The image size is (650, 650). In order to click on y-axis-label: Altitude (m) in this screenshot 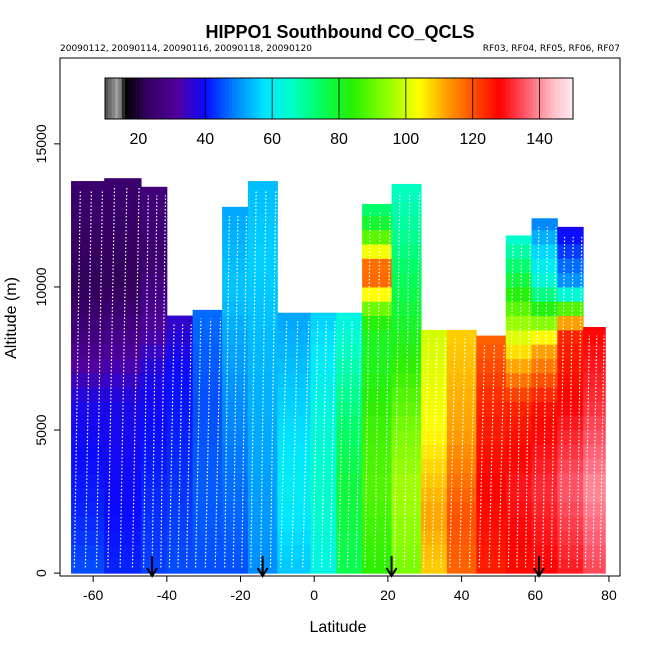, I will do `click(11, 318)`.